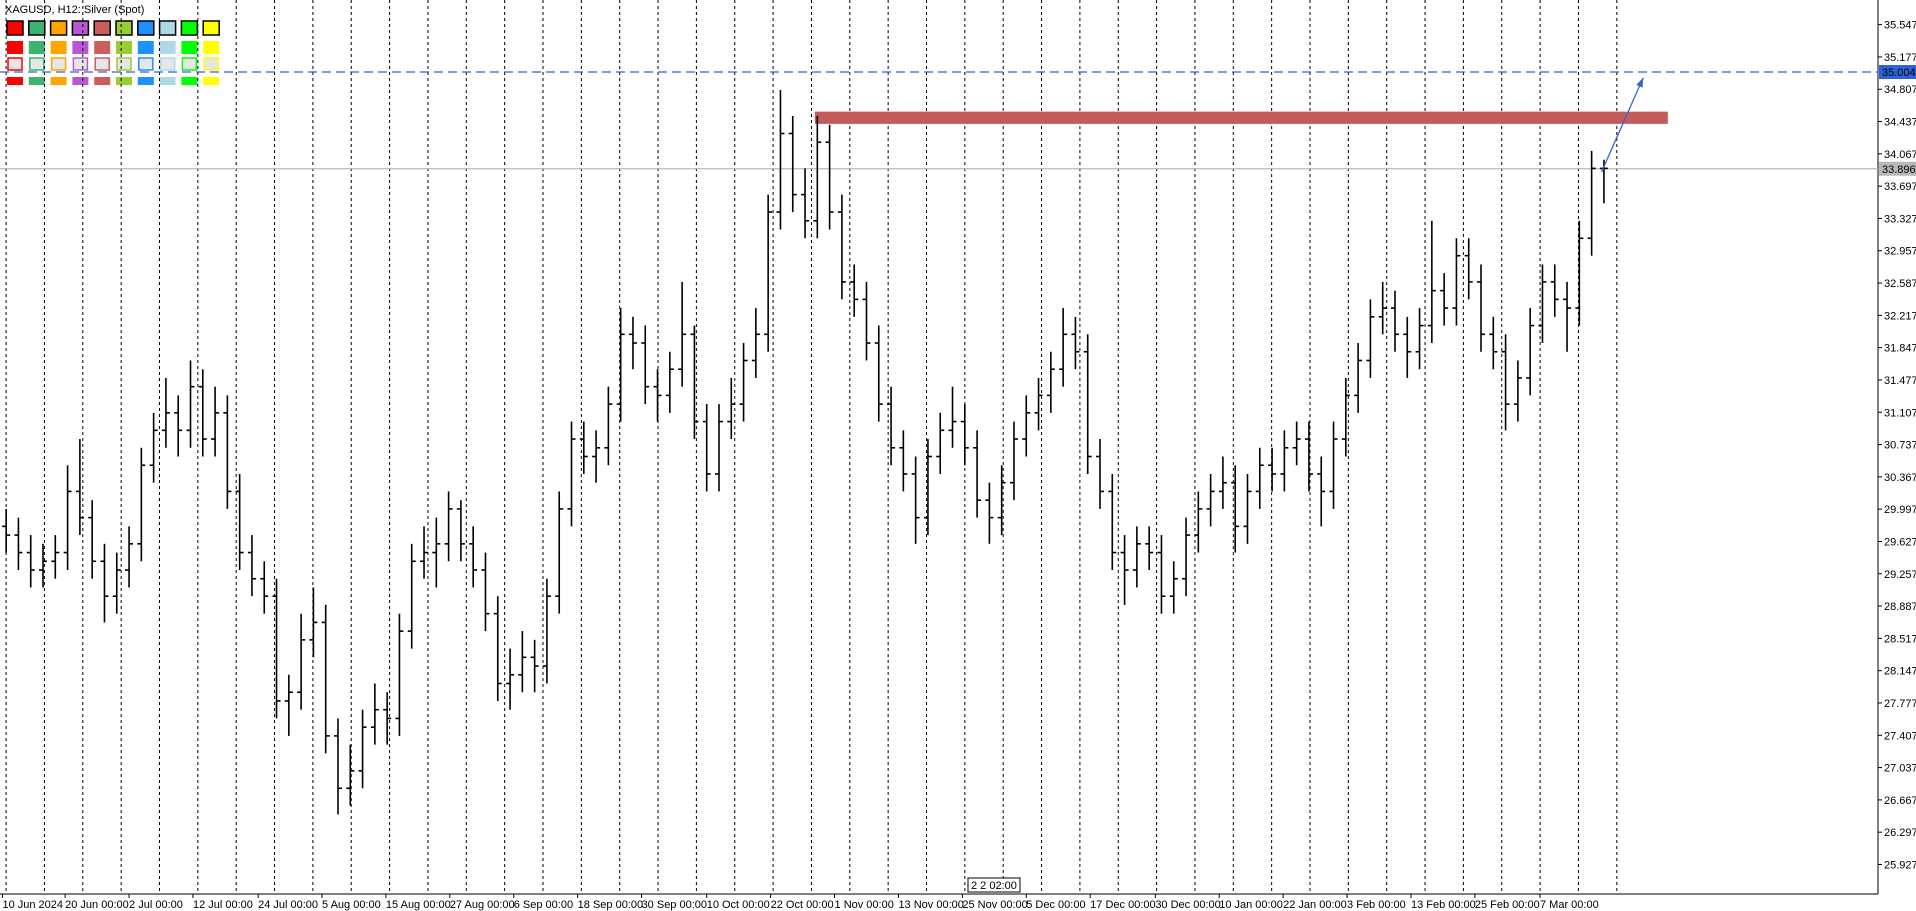 The height and width of the screenshot is (911, 1916). I want to click on cursor-label-box, so click(994, 885).